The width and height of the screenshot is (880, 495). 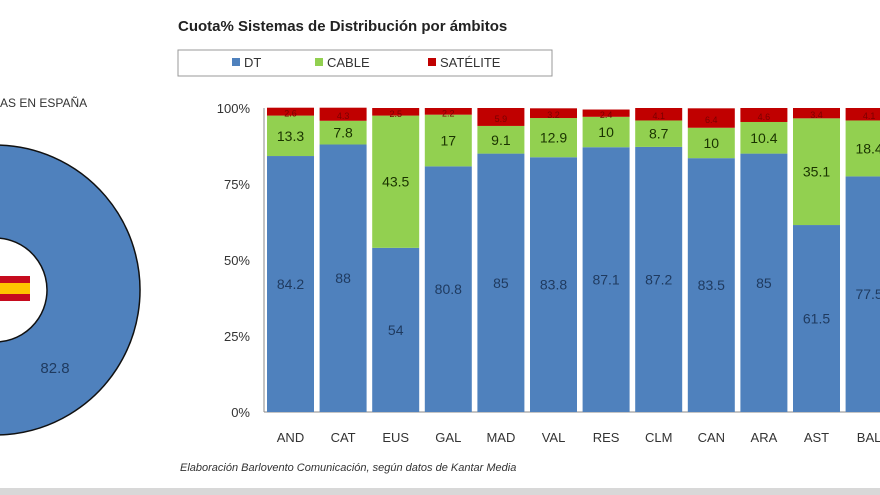 I want to click on bar-satélite-mad, so click(x=501, y=117).